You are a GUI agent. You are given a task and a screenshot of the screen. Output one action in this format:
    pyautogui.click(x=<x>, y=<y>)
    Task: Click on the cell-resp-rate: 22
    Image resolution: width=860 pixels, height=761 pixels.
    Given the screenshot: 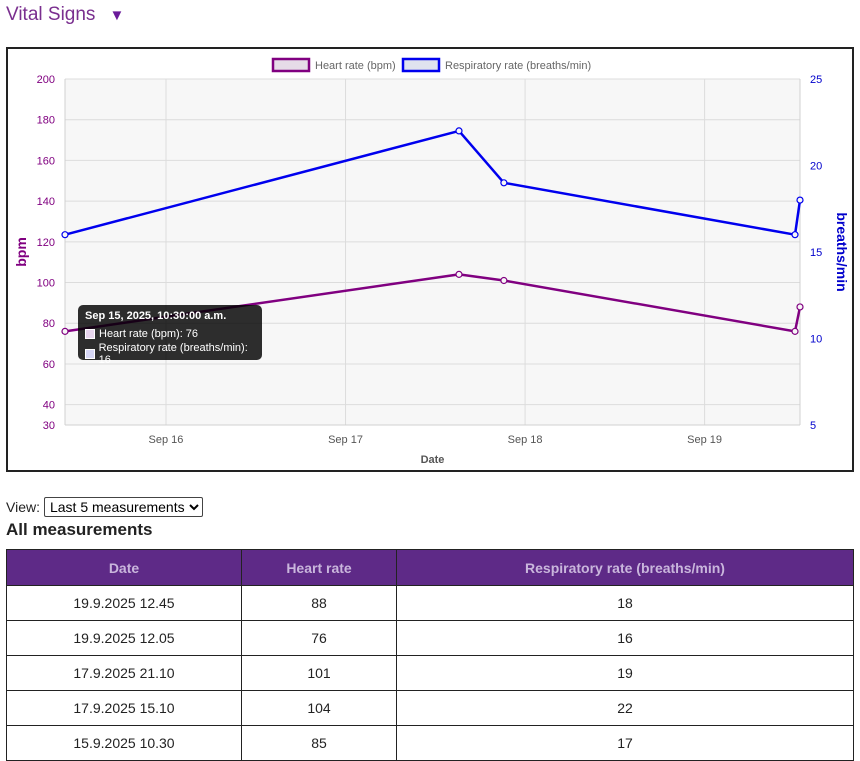 What is the action you would take?
    pyautogui.click(x=625, y=708)
    